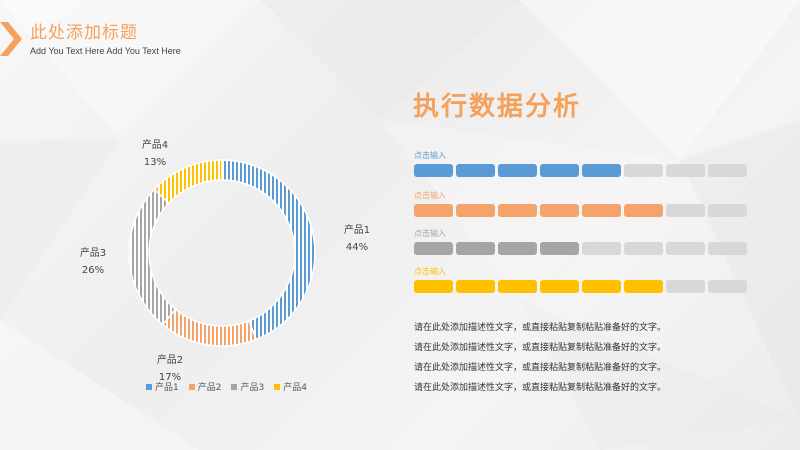  Describe the element at coordinates (11, 39) in the screenshot. I see `chevron-right-icon` at that location.